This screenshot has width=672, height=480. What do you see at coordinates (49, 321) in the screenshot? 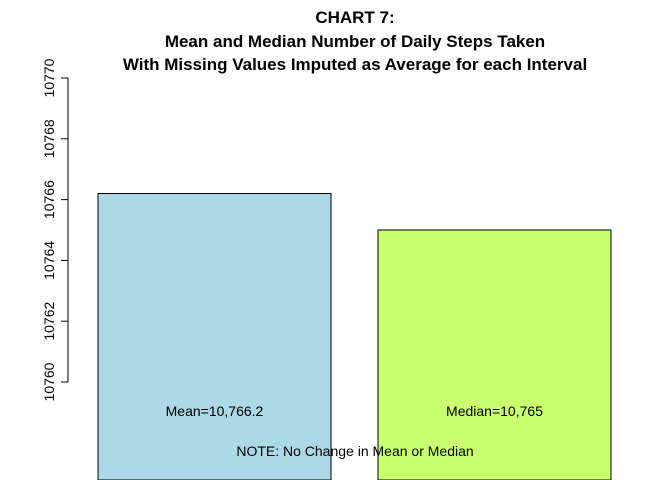
I see `y-tick-label: 10762` at bounding box center [49, 321].